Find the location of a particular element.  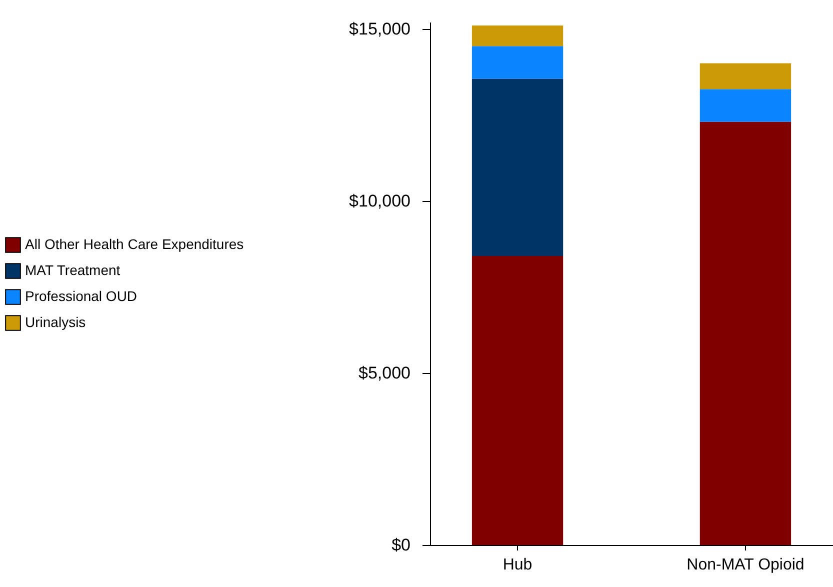

legend-label: Urinalysis is located at coordinates (55, 322).